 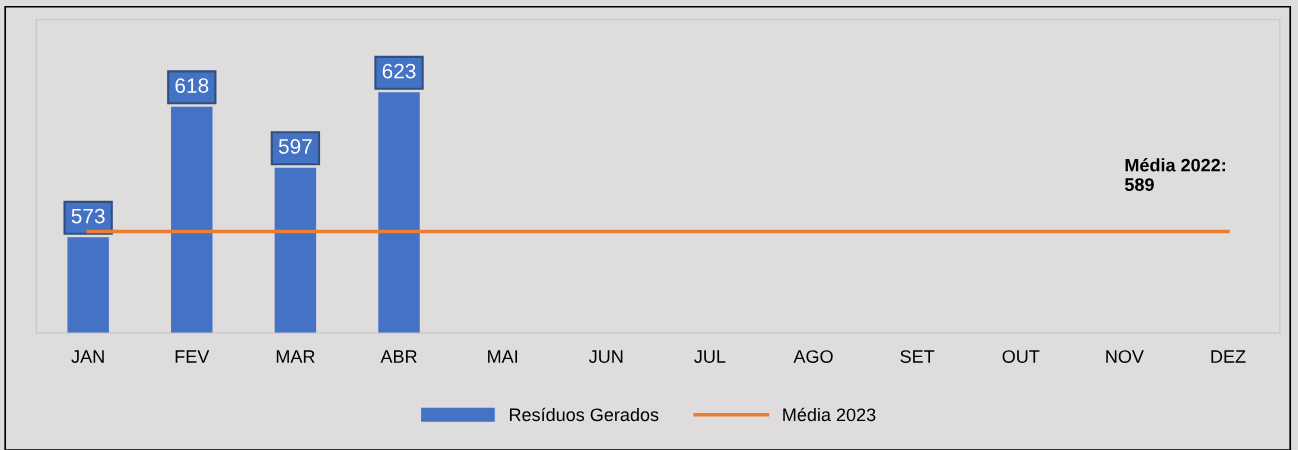 I want to click on x-tick-label: DEZ, so click(x=1228, y=356).